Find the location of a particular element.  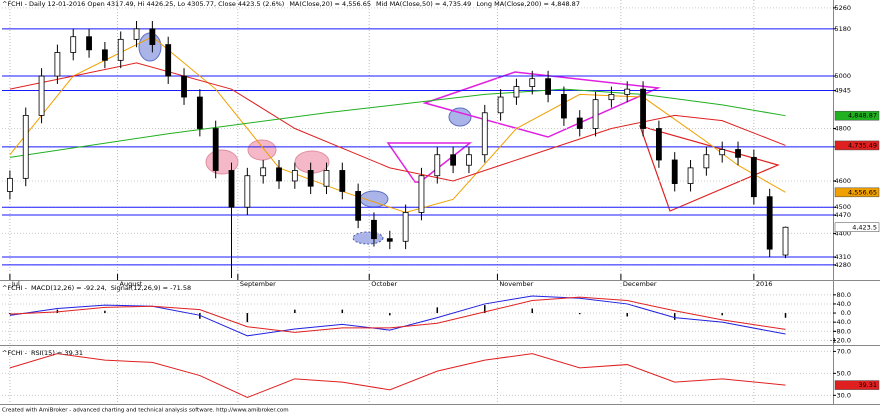

y-tick-label: 50.0 is located at coordinates (844, 373).